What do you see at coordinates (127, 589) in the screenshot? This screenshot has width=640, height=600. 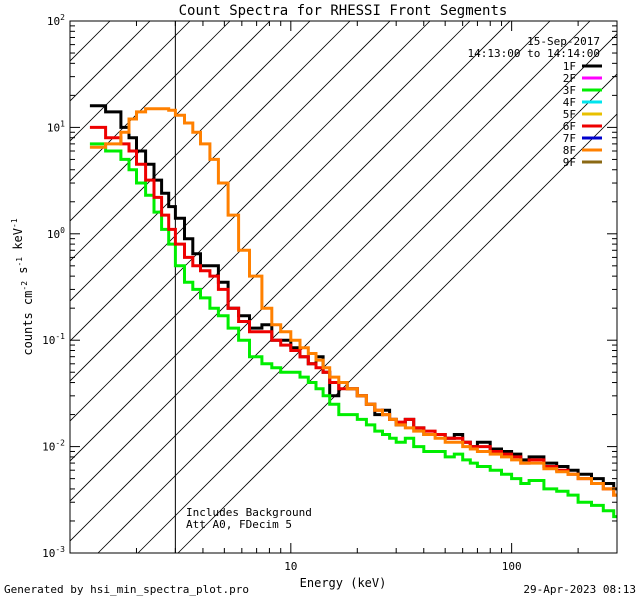 I see `generated-by-label: Generated by hsi_min_spectra_plot.pro` at bounding box center [127, 589].